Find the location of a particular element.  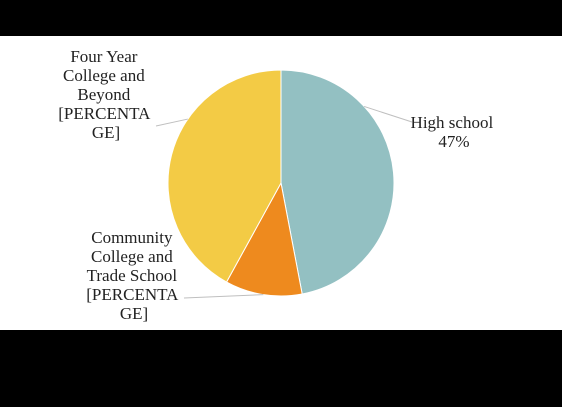

slice-label-line: Trade School is located at coordinates (132, 275).